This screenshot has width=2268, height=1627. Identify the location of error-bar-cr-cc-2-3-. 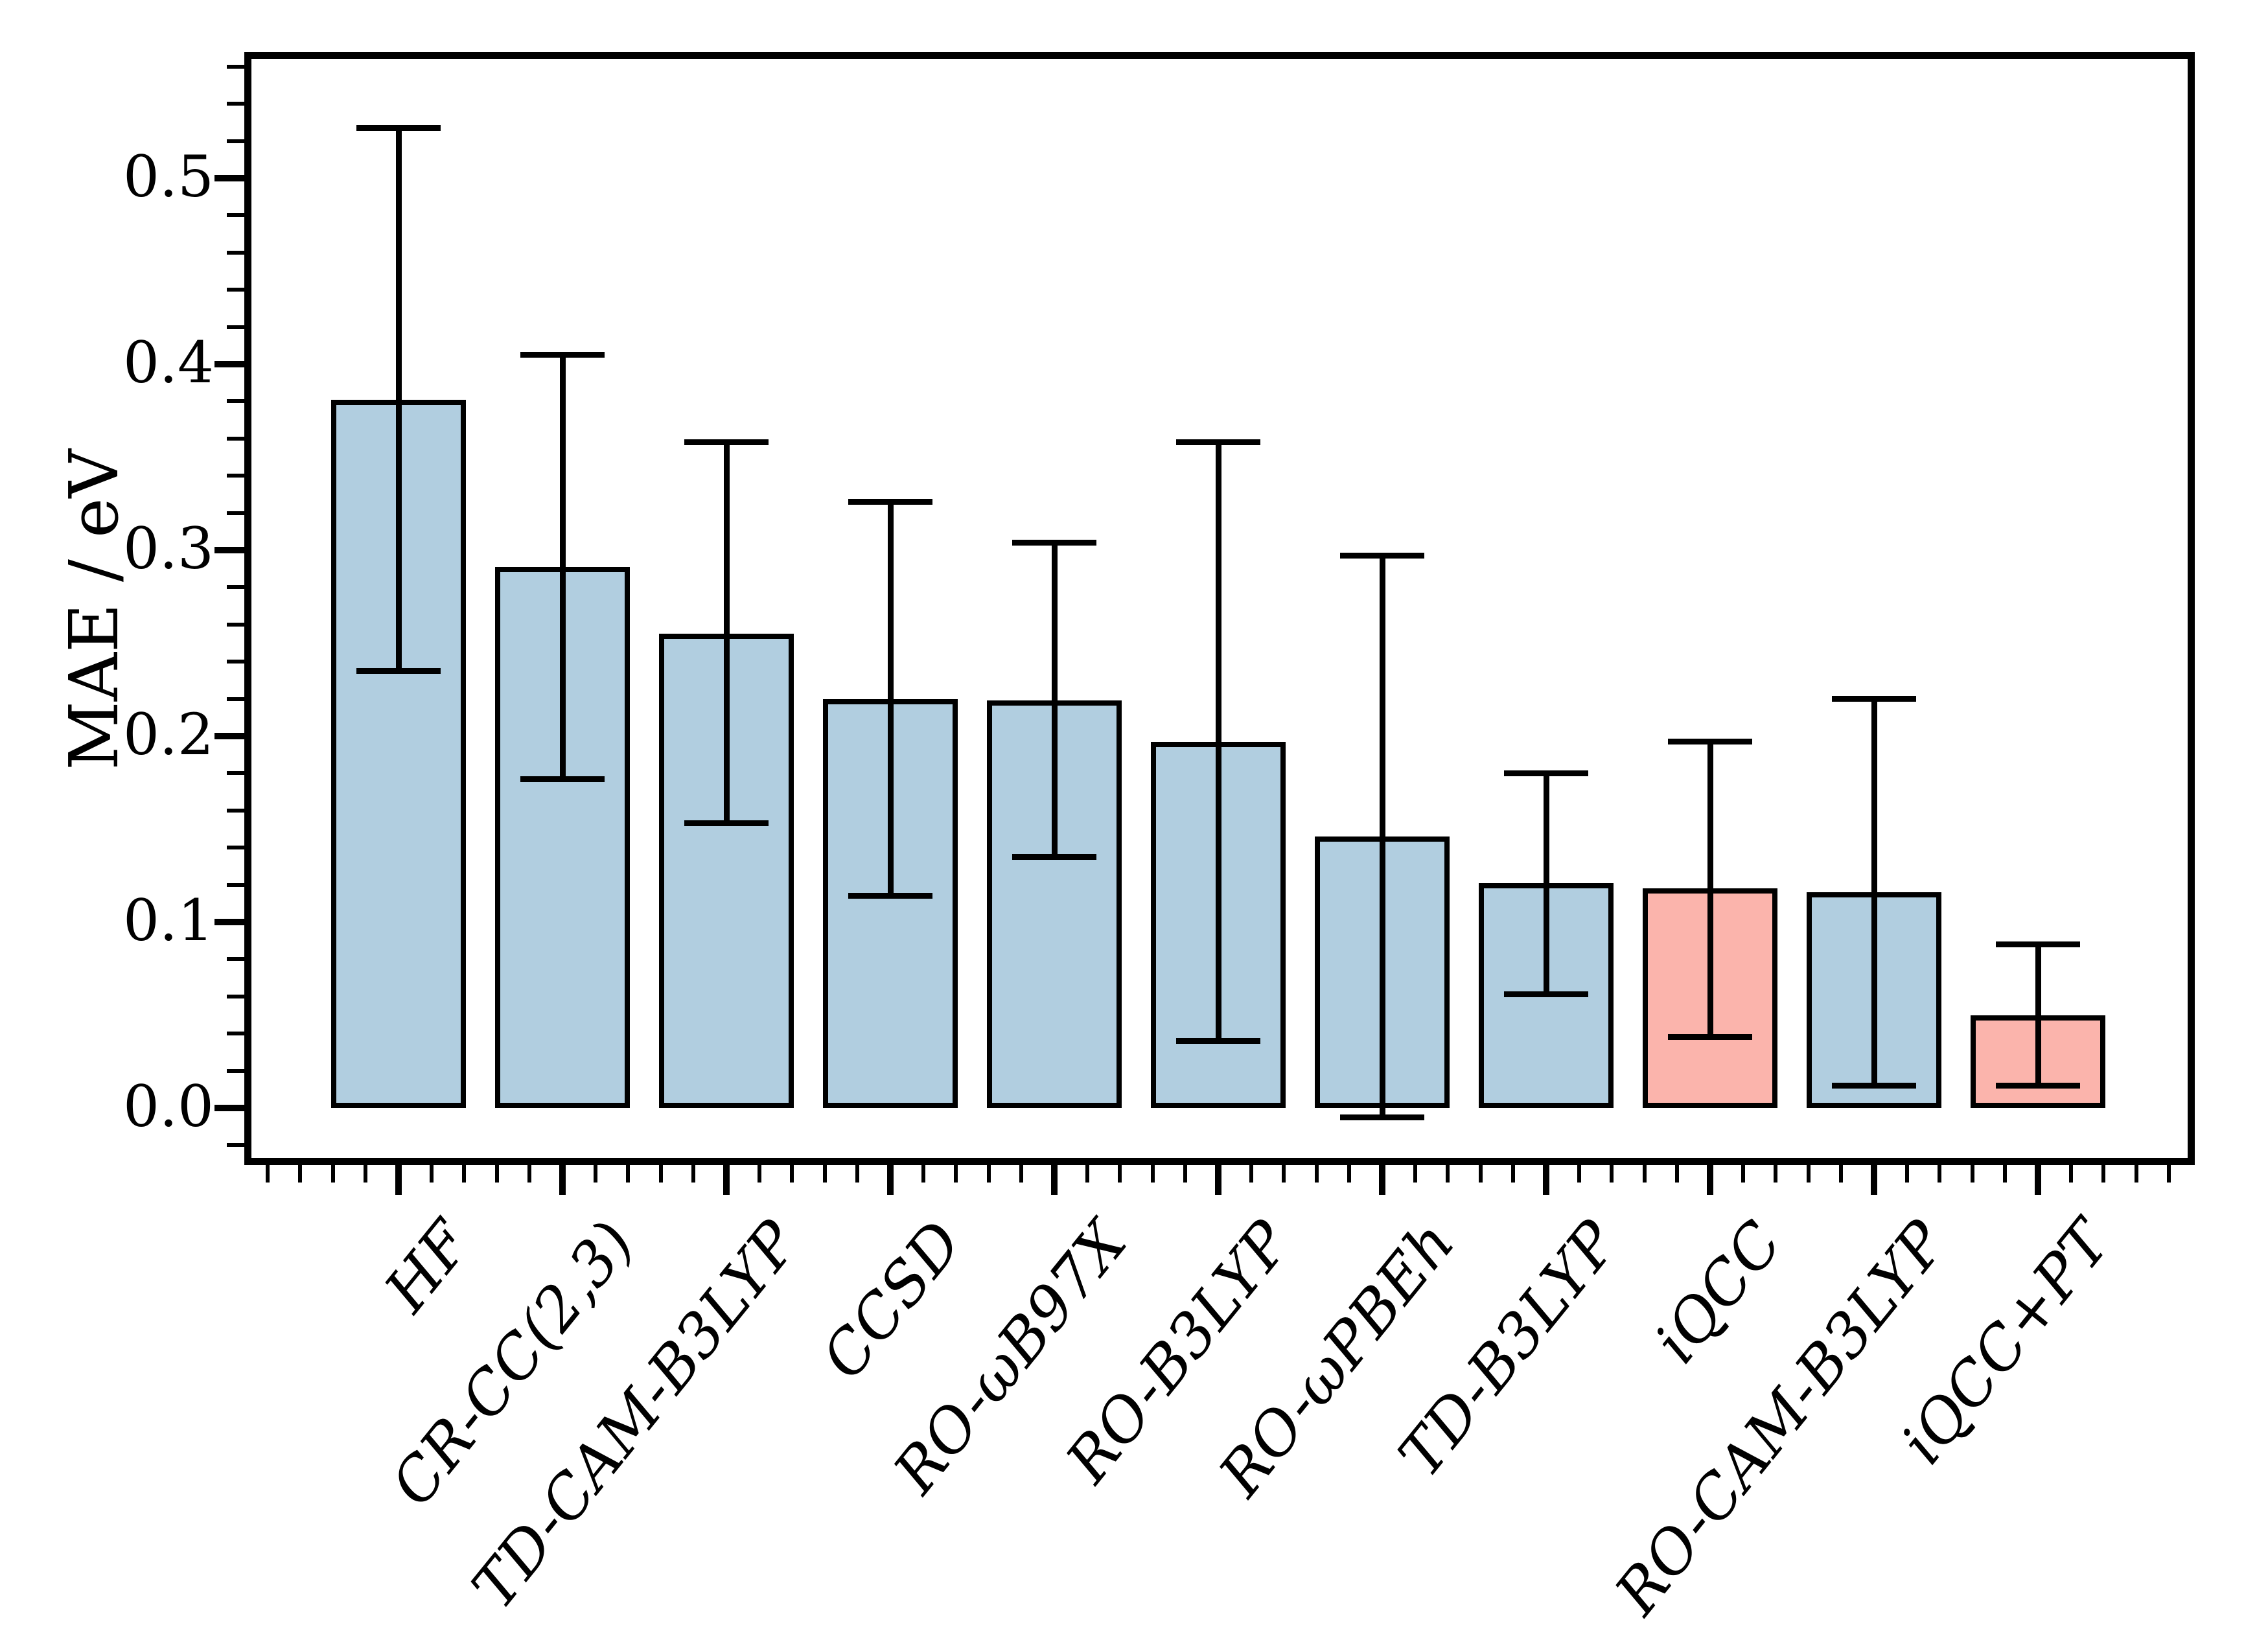
(562, 566).